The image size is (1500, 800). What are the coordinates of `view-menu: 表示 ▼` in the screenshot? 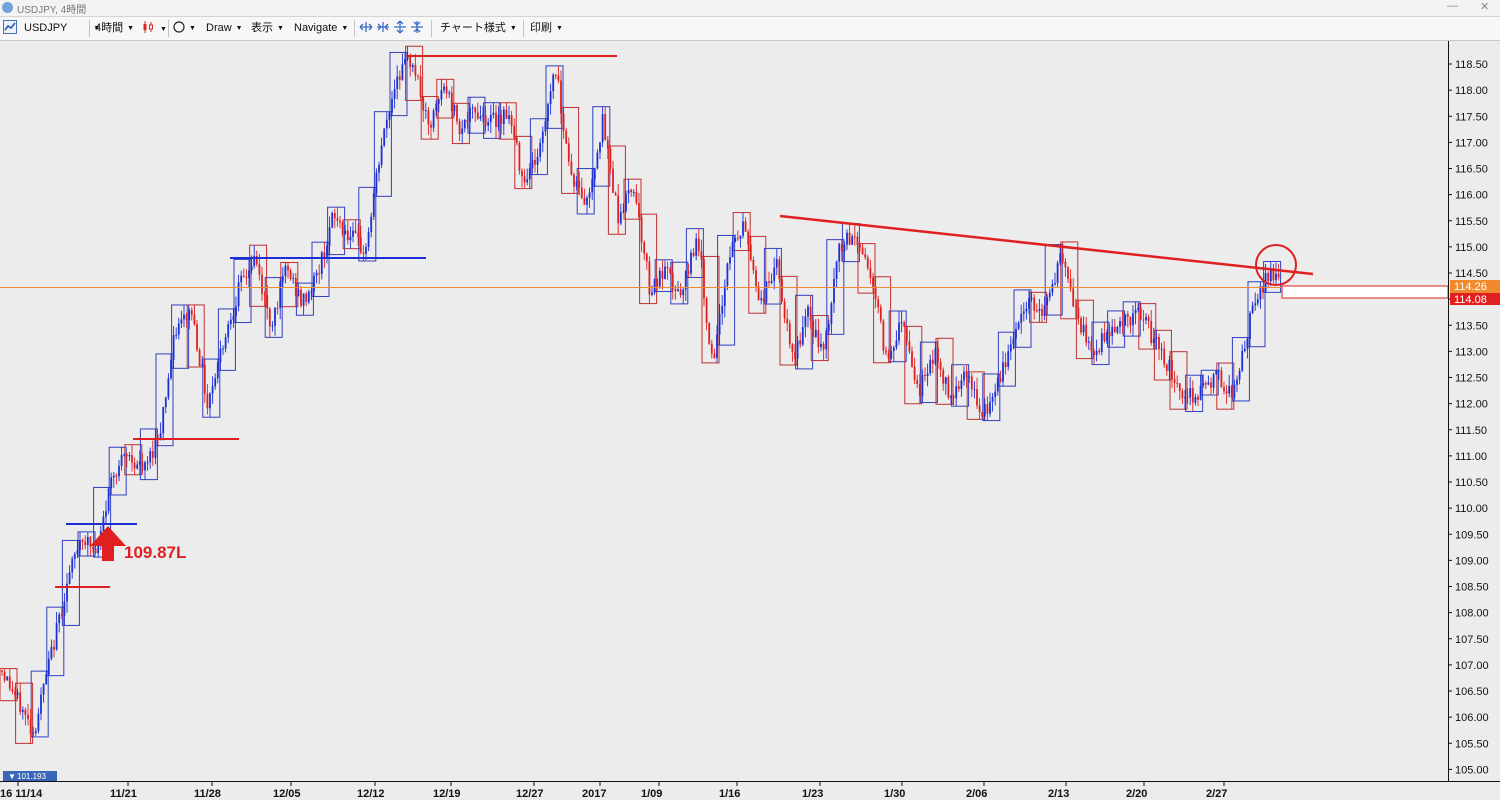 It's located at (267, 28).